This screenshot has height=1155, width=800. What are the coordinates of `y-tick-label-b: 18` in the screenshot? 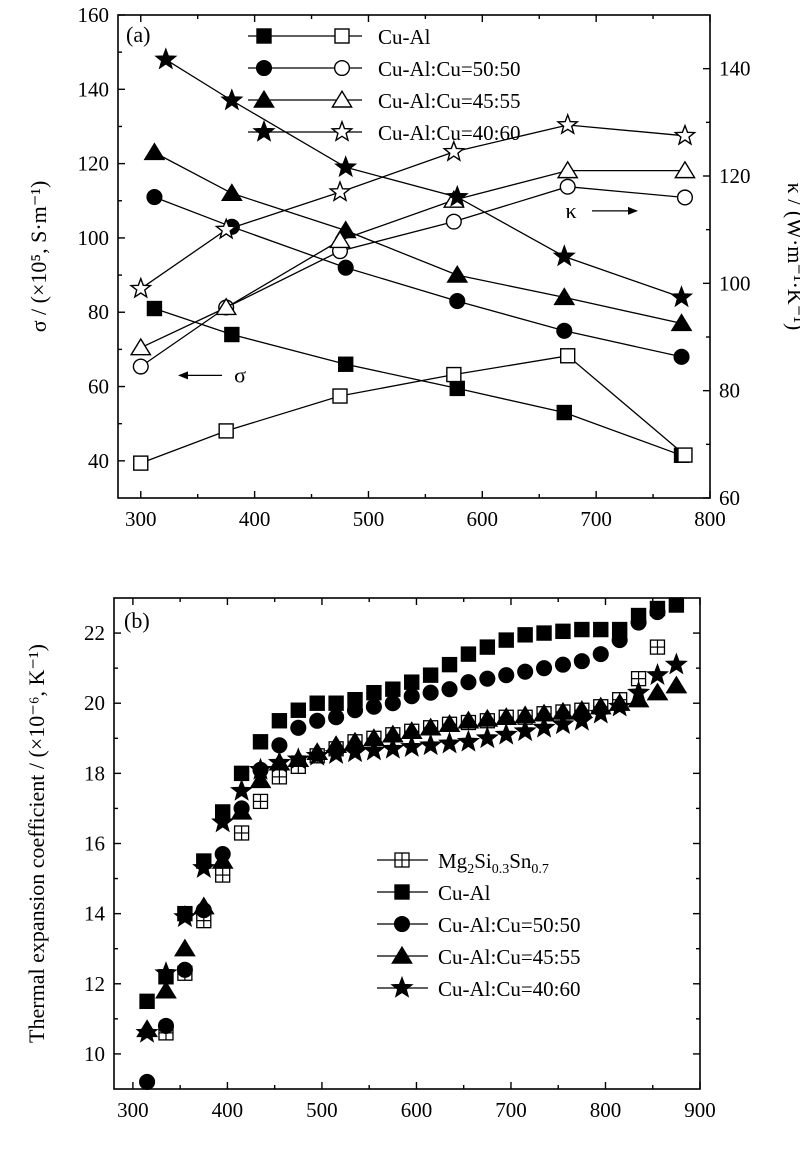 It's located at (94, 773).